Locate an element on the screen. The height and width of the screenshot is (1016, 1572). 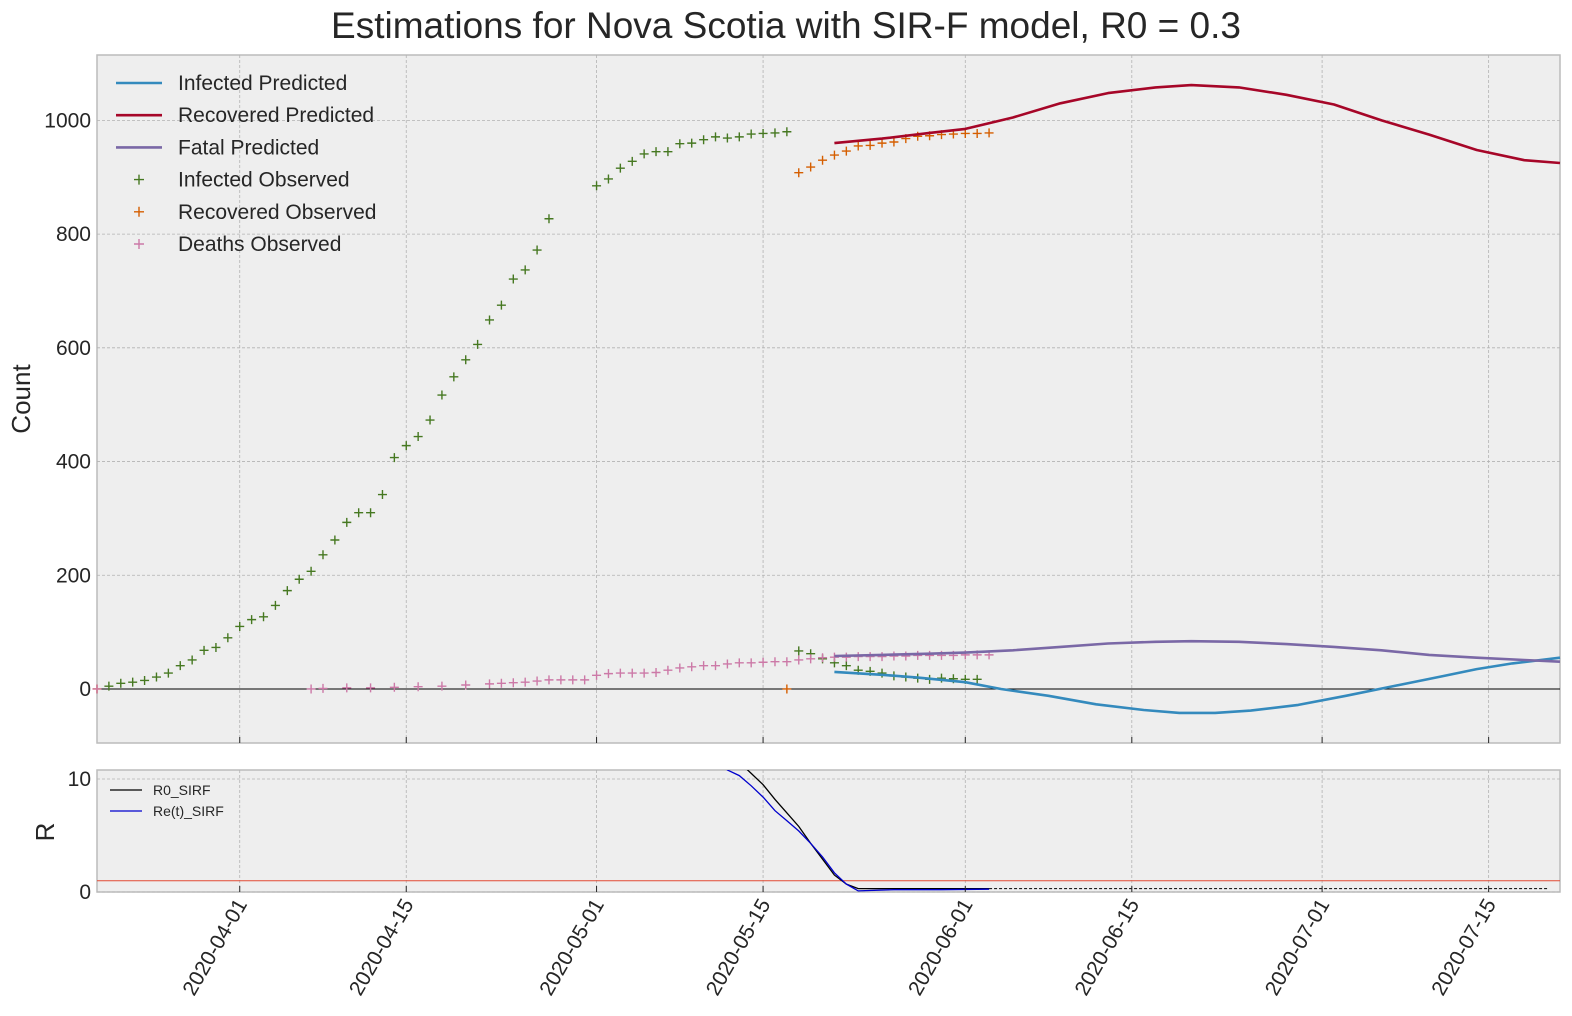
x-tick-label: 2020-05-15 is located at coordinates (739, 947).